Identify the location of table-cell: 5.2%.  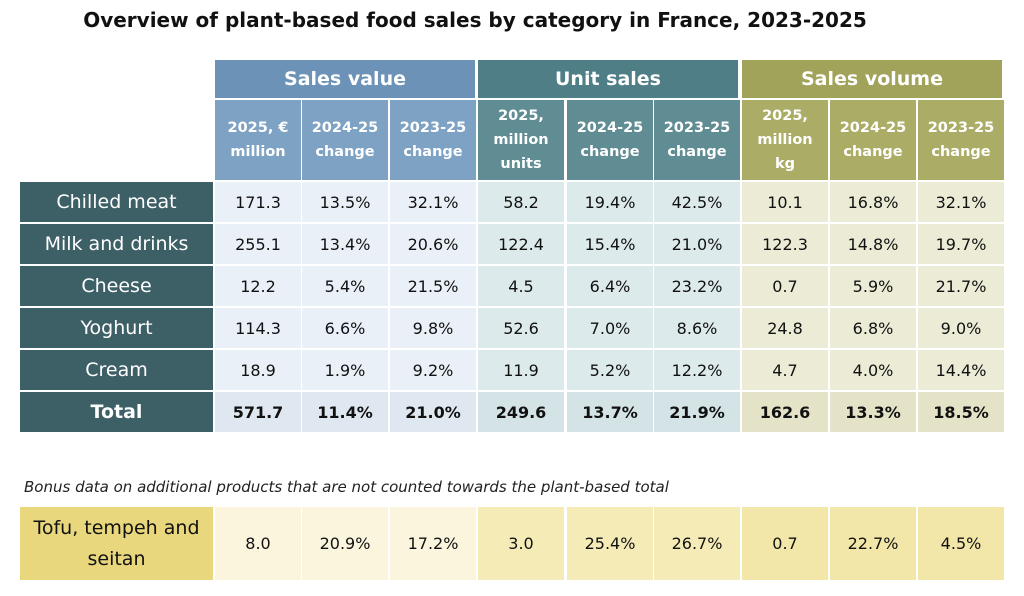
(610, 370).